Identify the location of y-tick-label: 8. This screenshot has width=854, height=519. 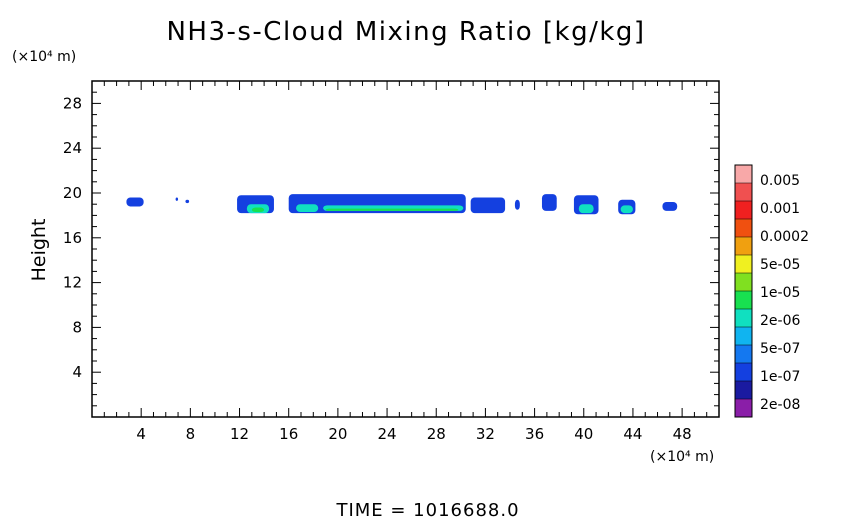
(77, 327).